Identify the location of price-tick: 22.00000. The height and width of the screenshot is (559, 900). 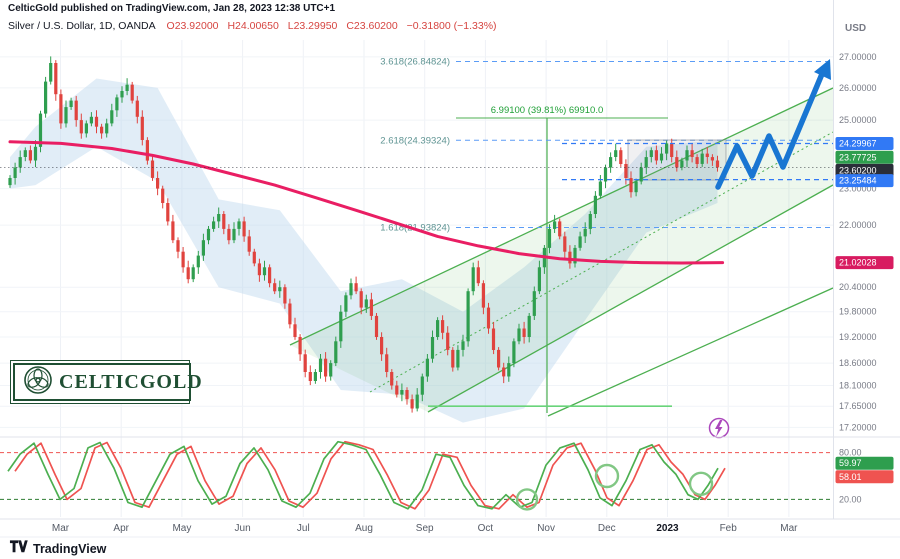
(858, 225).